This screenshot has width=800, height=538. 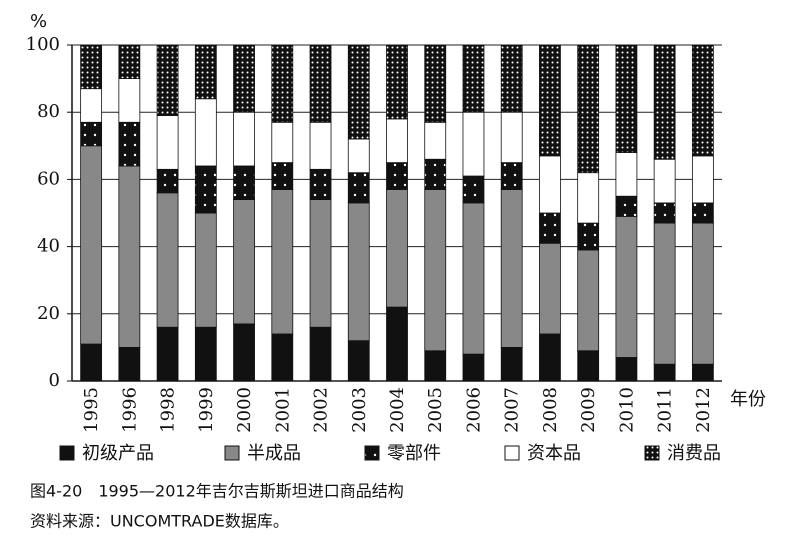 I want to click on legend-label: 零部件, so click(x=414, y=453).